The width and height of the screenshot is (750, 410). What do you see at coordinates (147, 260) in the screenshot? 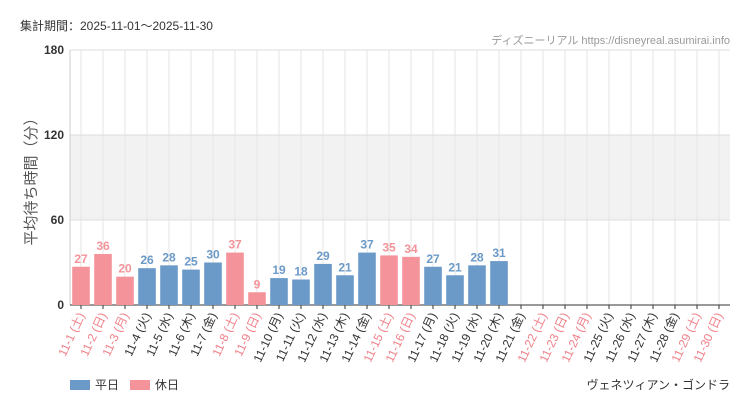
I see `value-label: 26` at bounding box center [147, 260].